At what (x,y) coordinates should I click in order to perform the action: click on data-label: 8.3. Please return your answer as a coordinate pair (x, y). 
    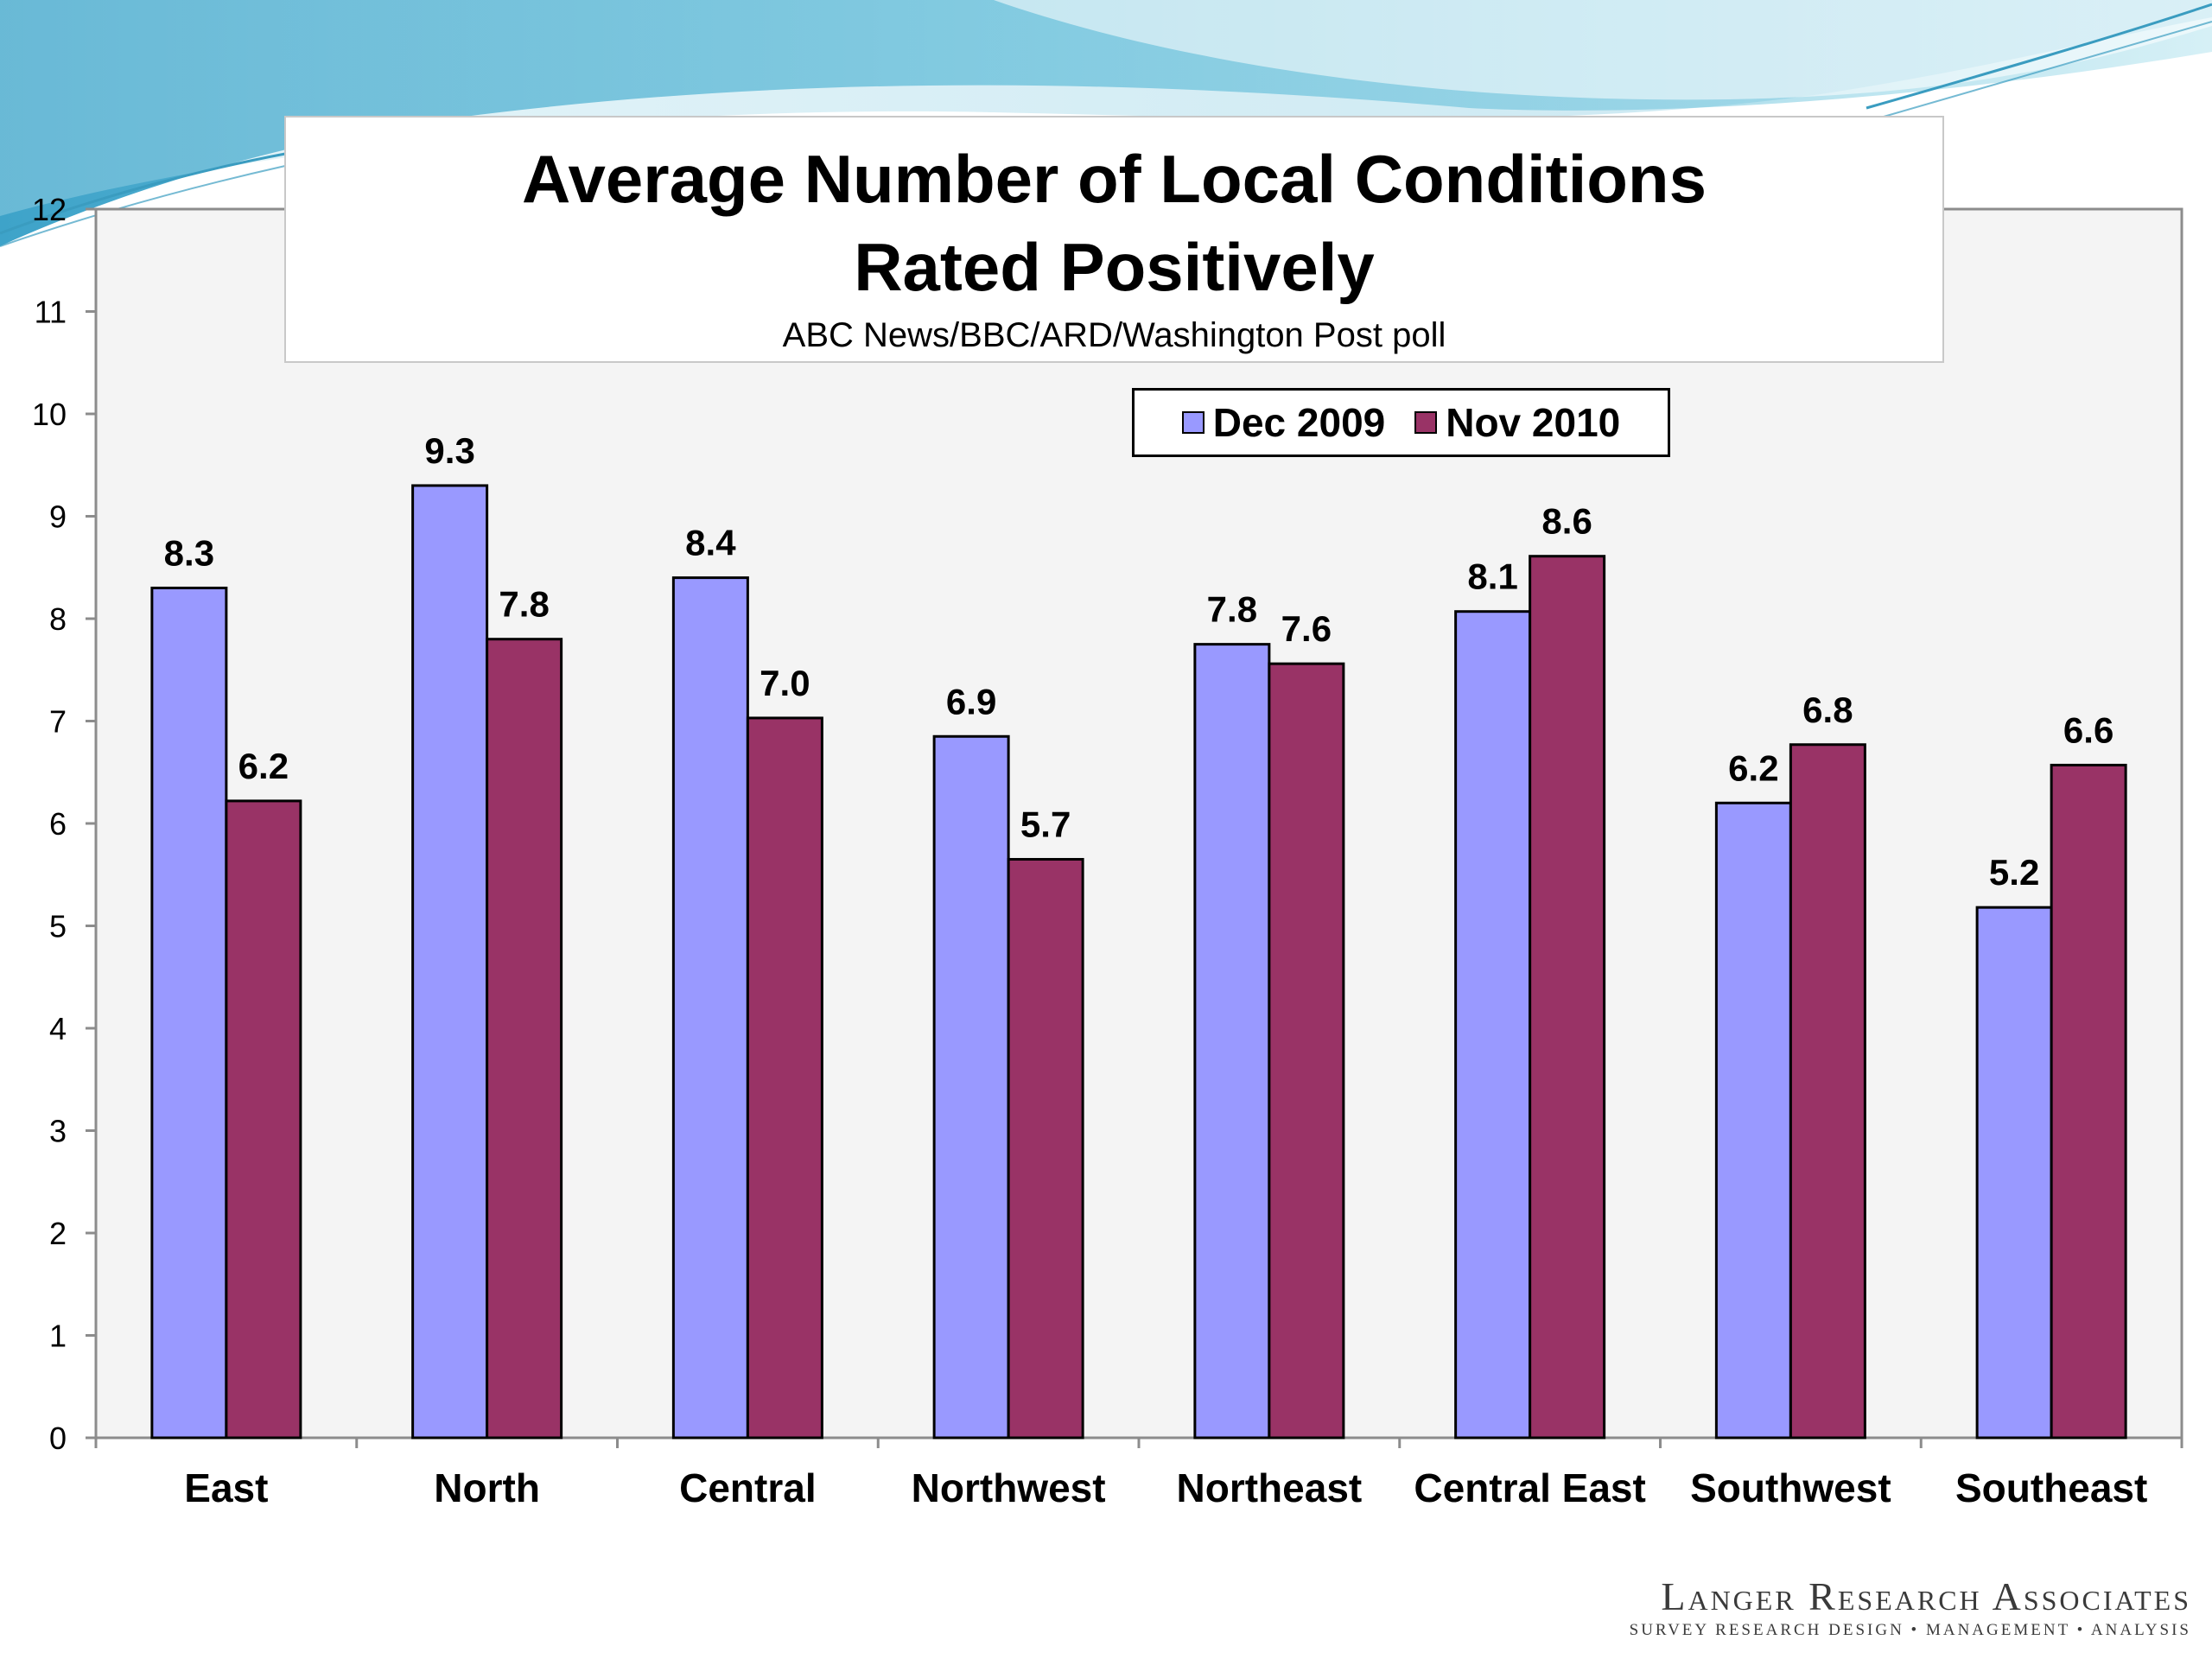
    Looking at the image, I should click on (189, 552).